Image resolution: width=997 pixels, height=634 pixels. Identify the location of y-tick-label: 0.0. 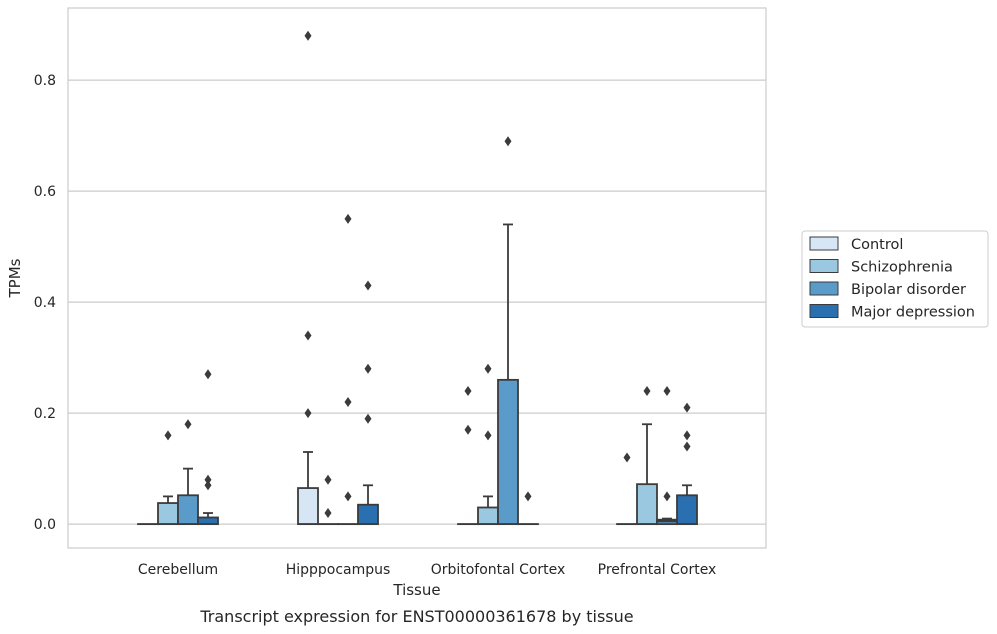
(45, 525).